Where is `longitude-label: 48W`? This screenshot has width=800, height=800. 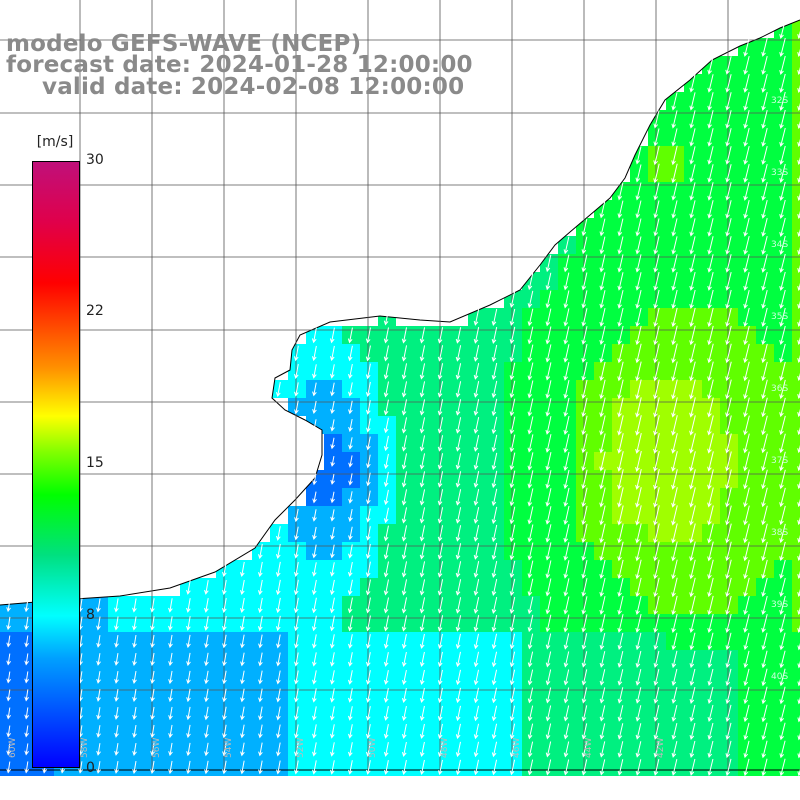
longitude-label: 48W is located at coordinates (445, 747).